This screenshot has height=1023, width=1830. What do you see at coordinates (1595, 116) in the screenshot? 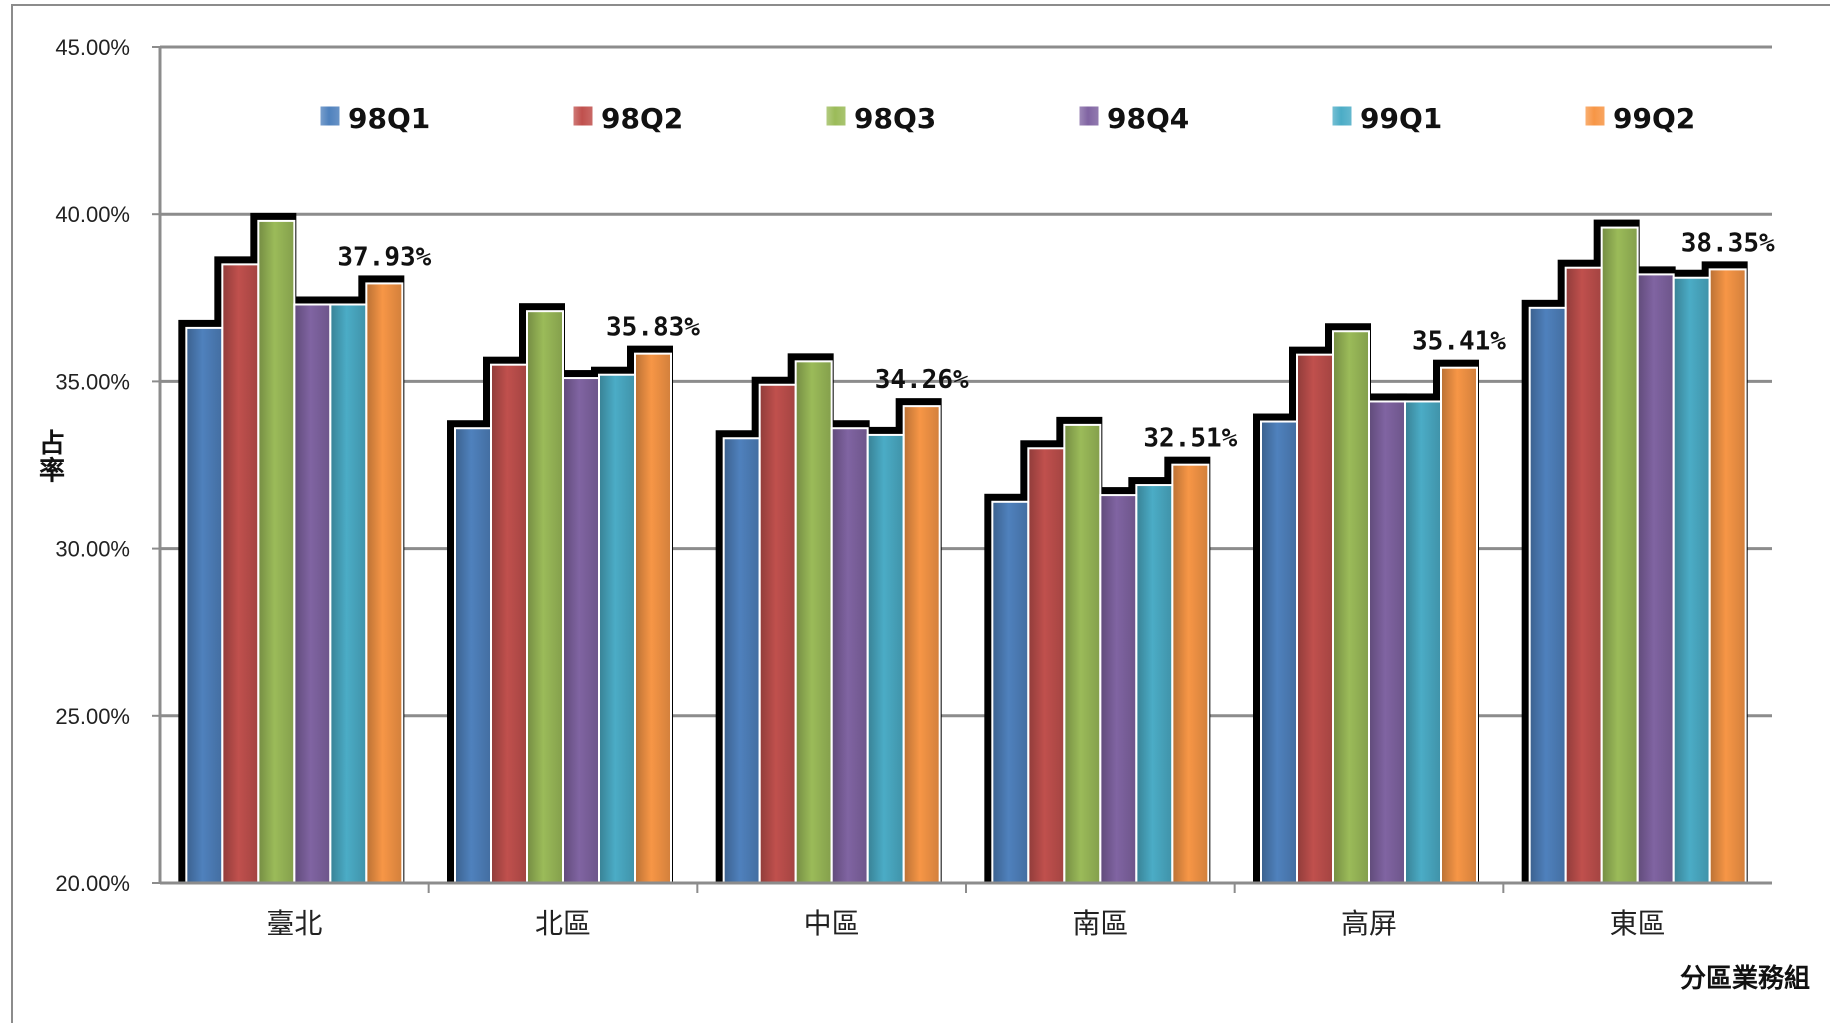
I see `legend-swatch-99Q2` at bounding box center [1595, 116].